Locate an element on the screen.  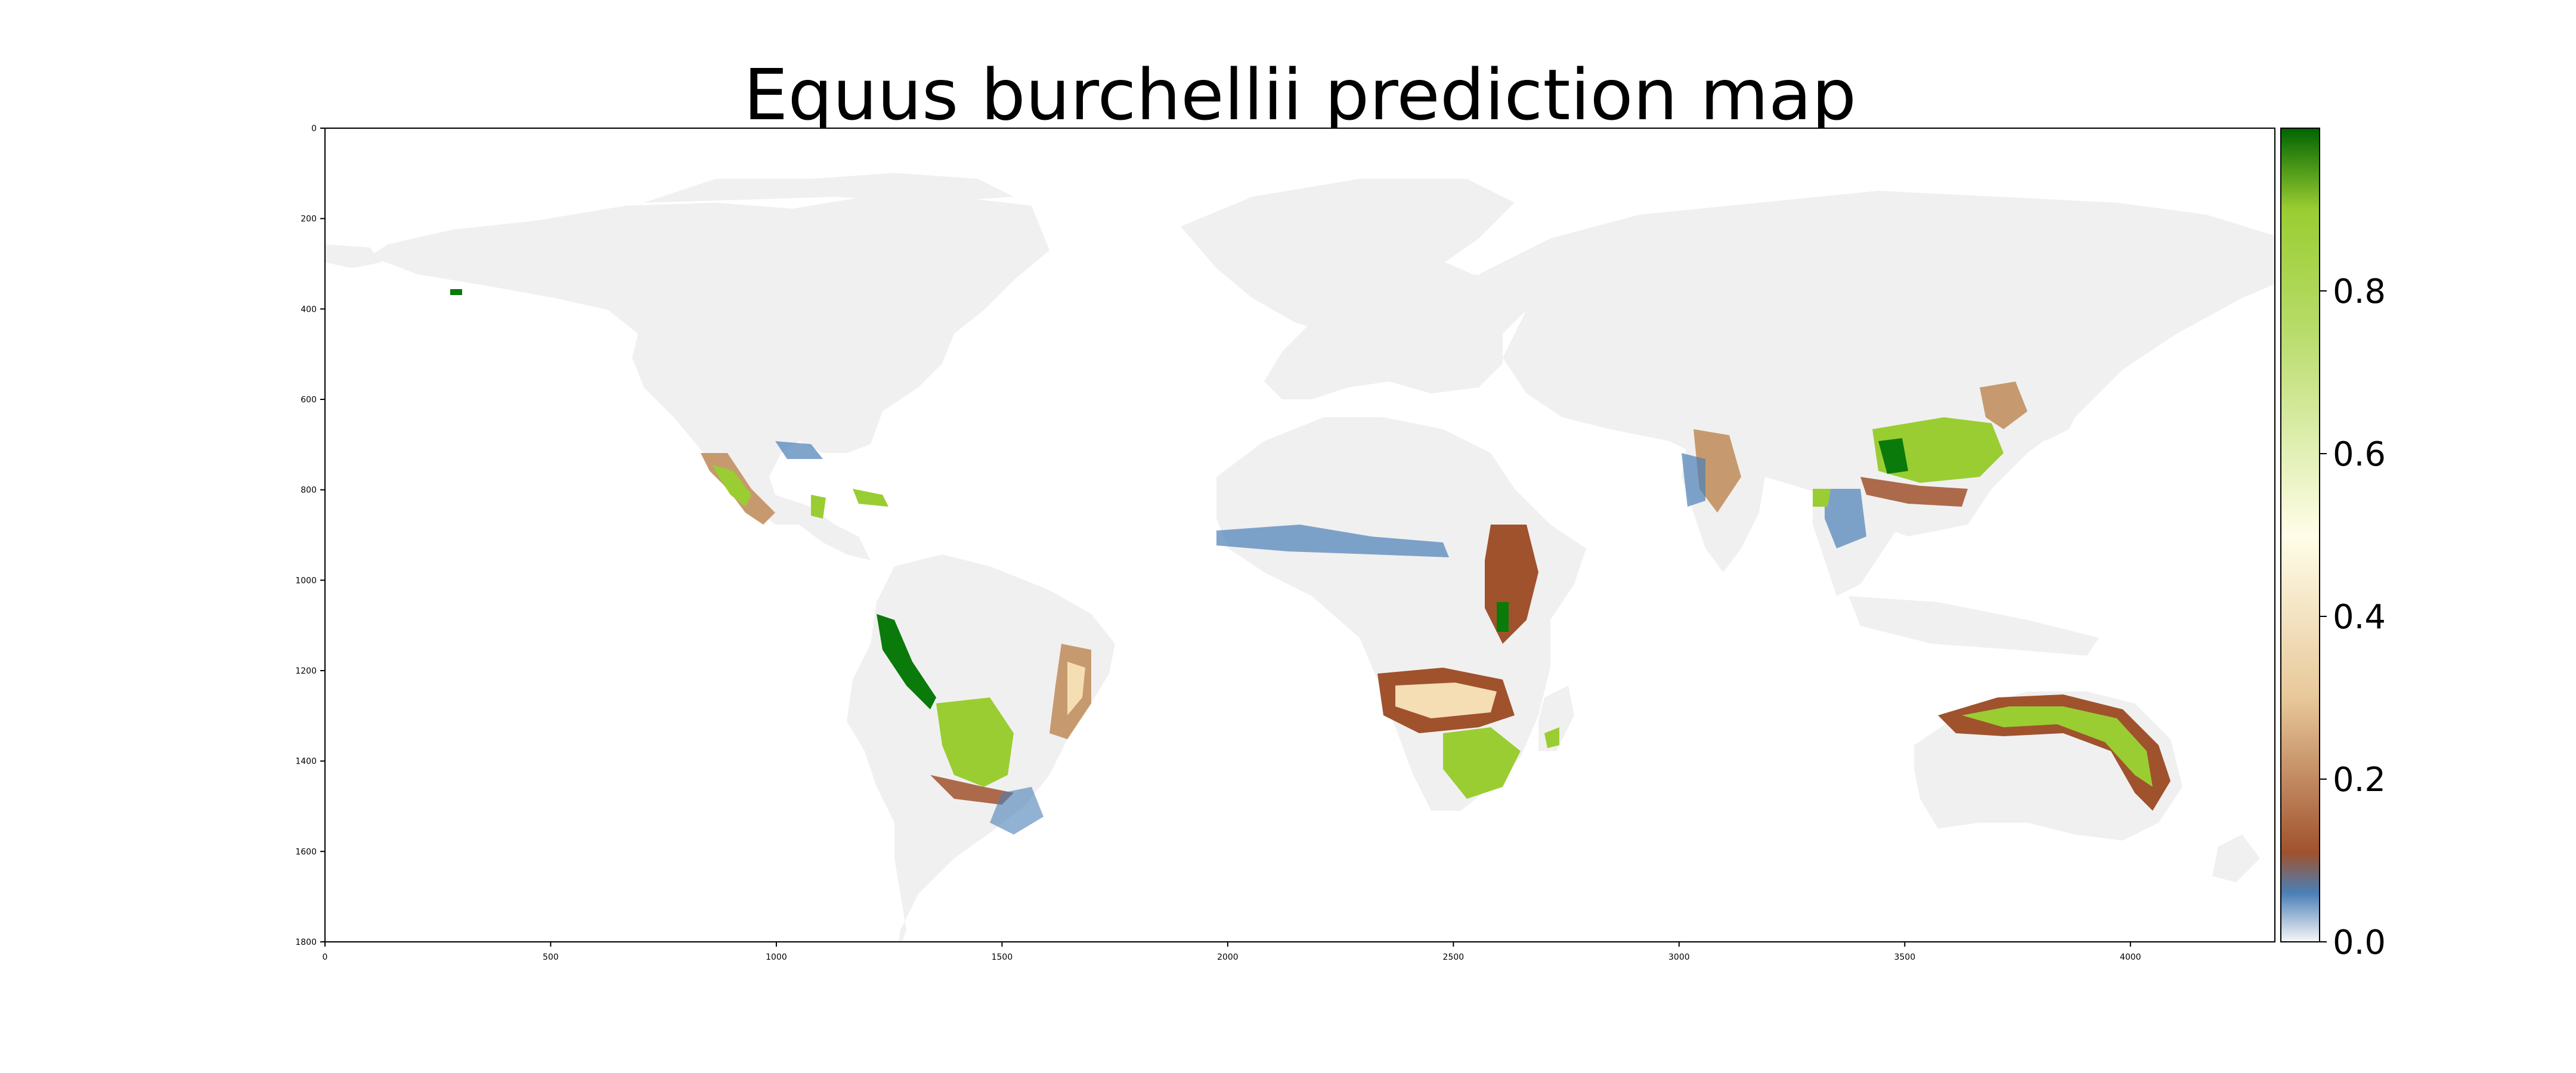
y-tick-label: 1800 is located at coordinates (306, 942).